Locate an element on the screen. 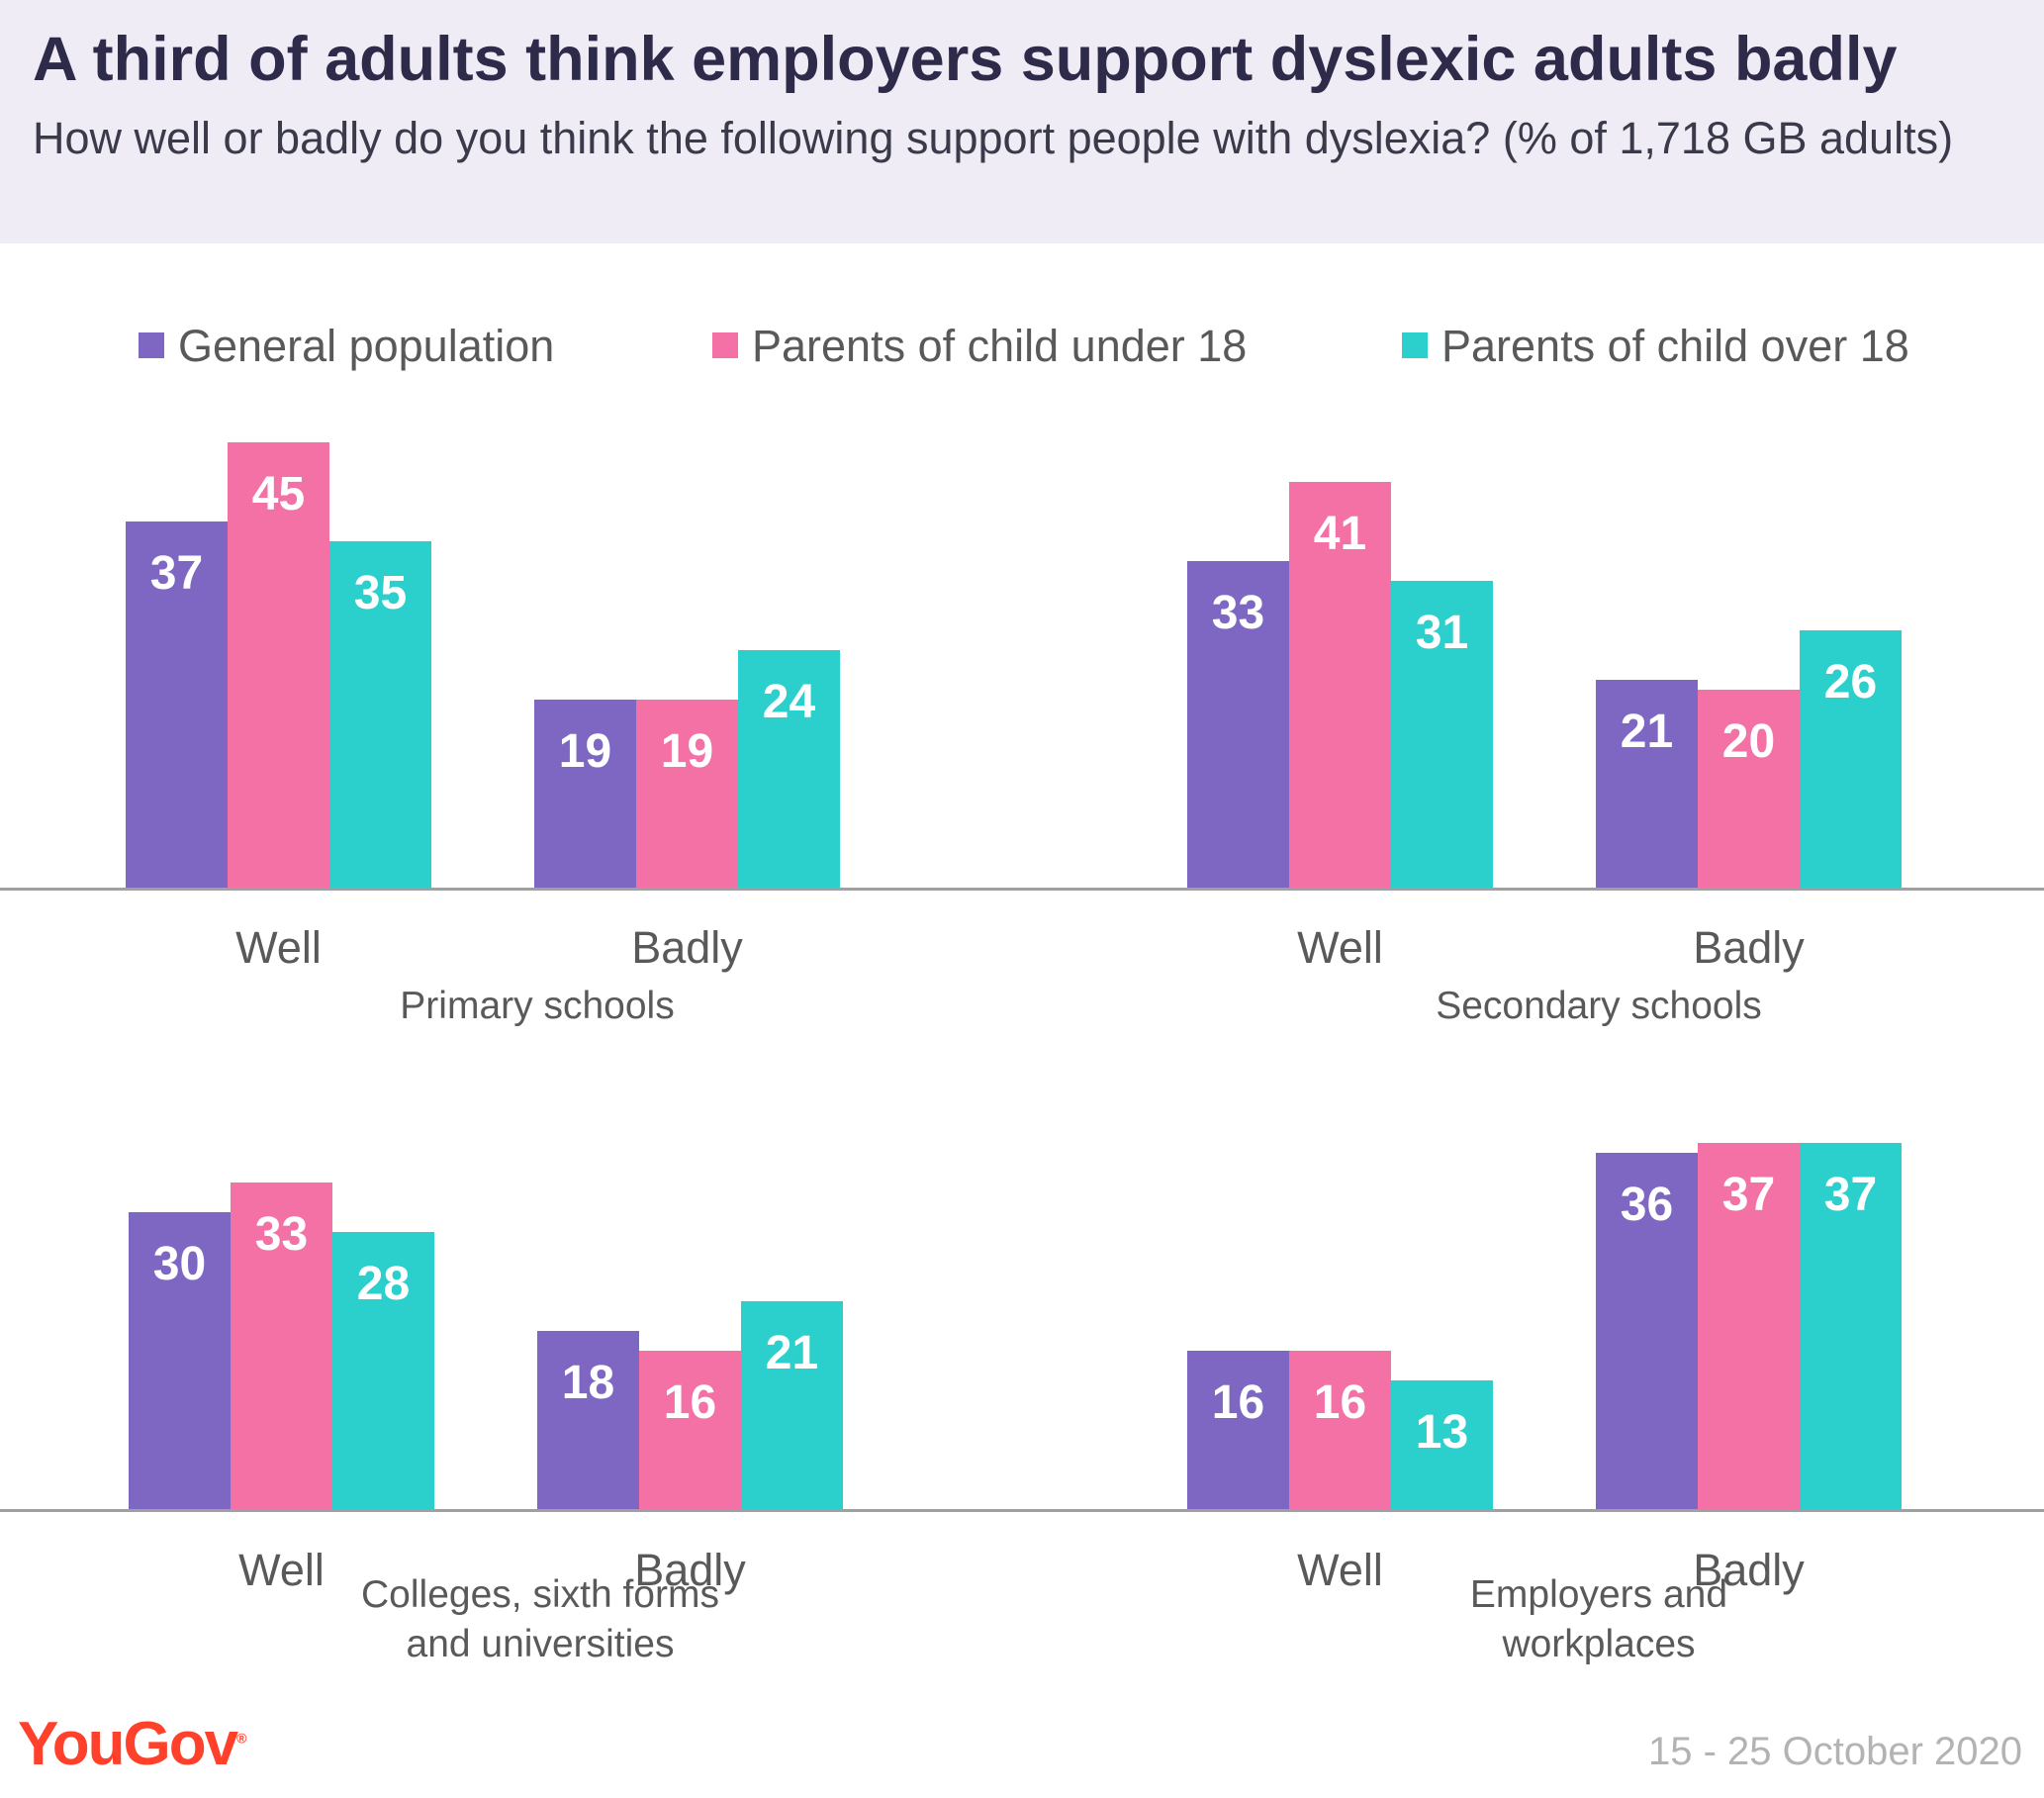 The height and width of the screenshot is (1798, 2044). data-label: 30 is located at coordinates (179, 1264).